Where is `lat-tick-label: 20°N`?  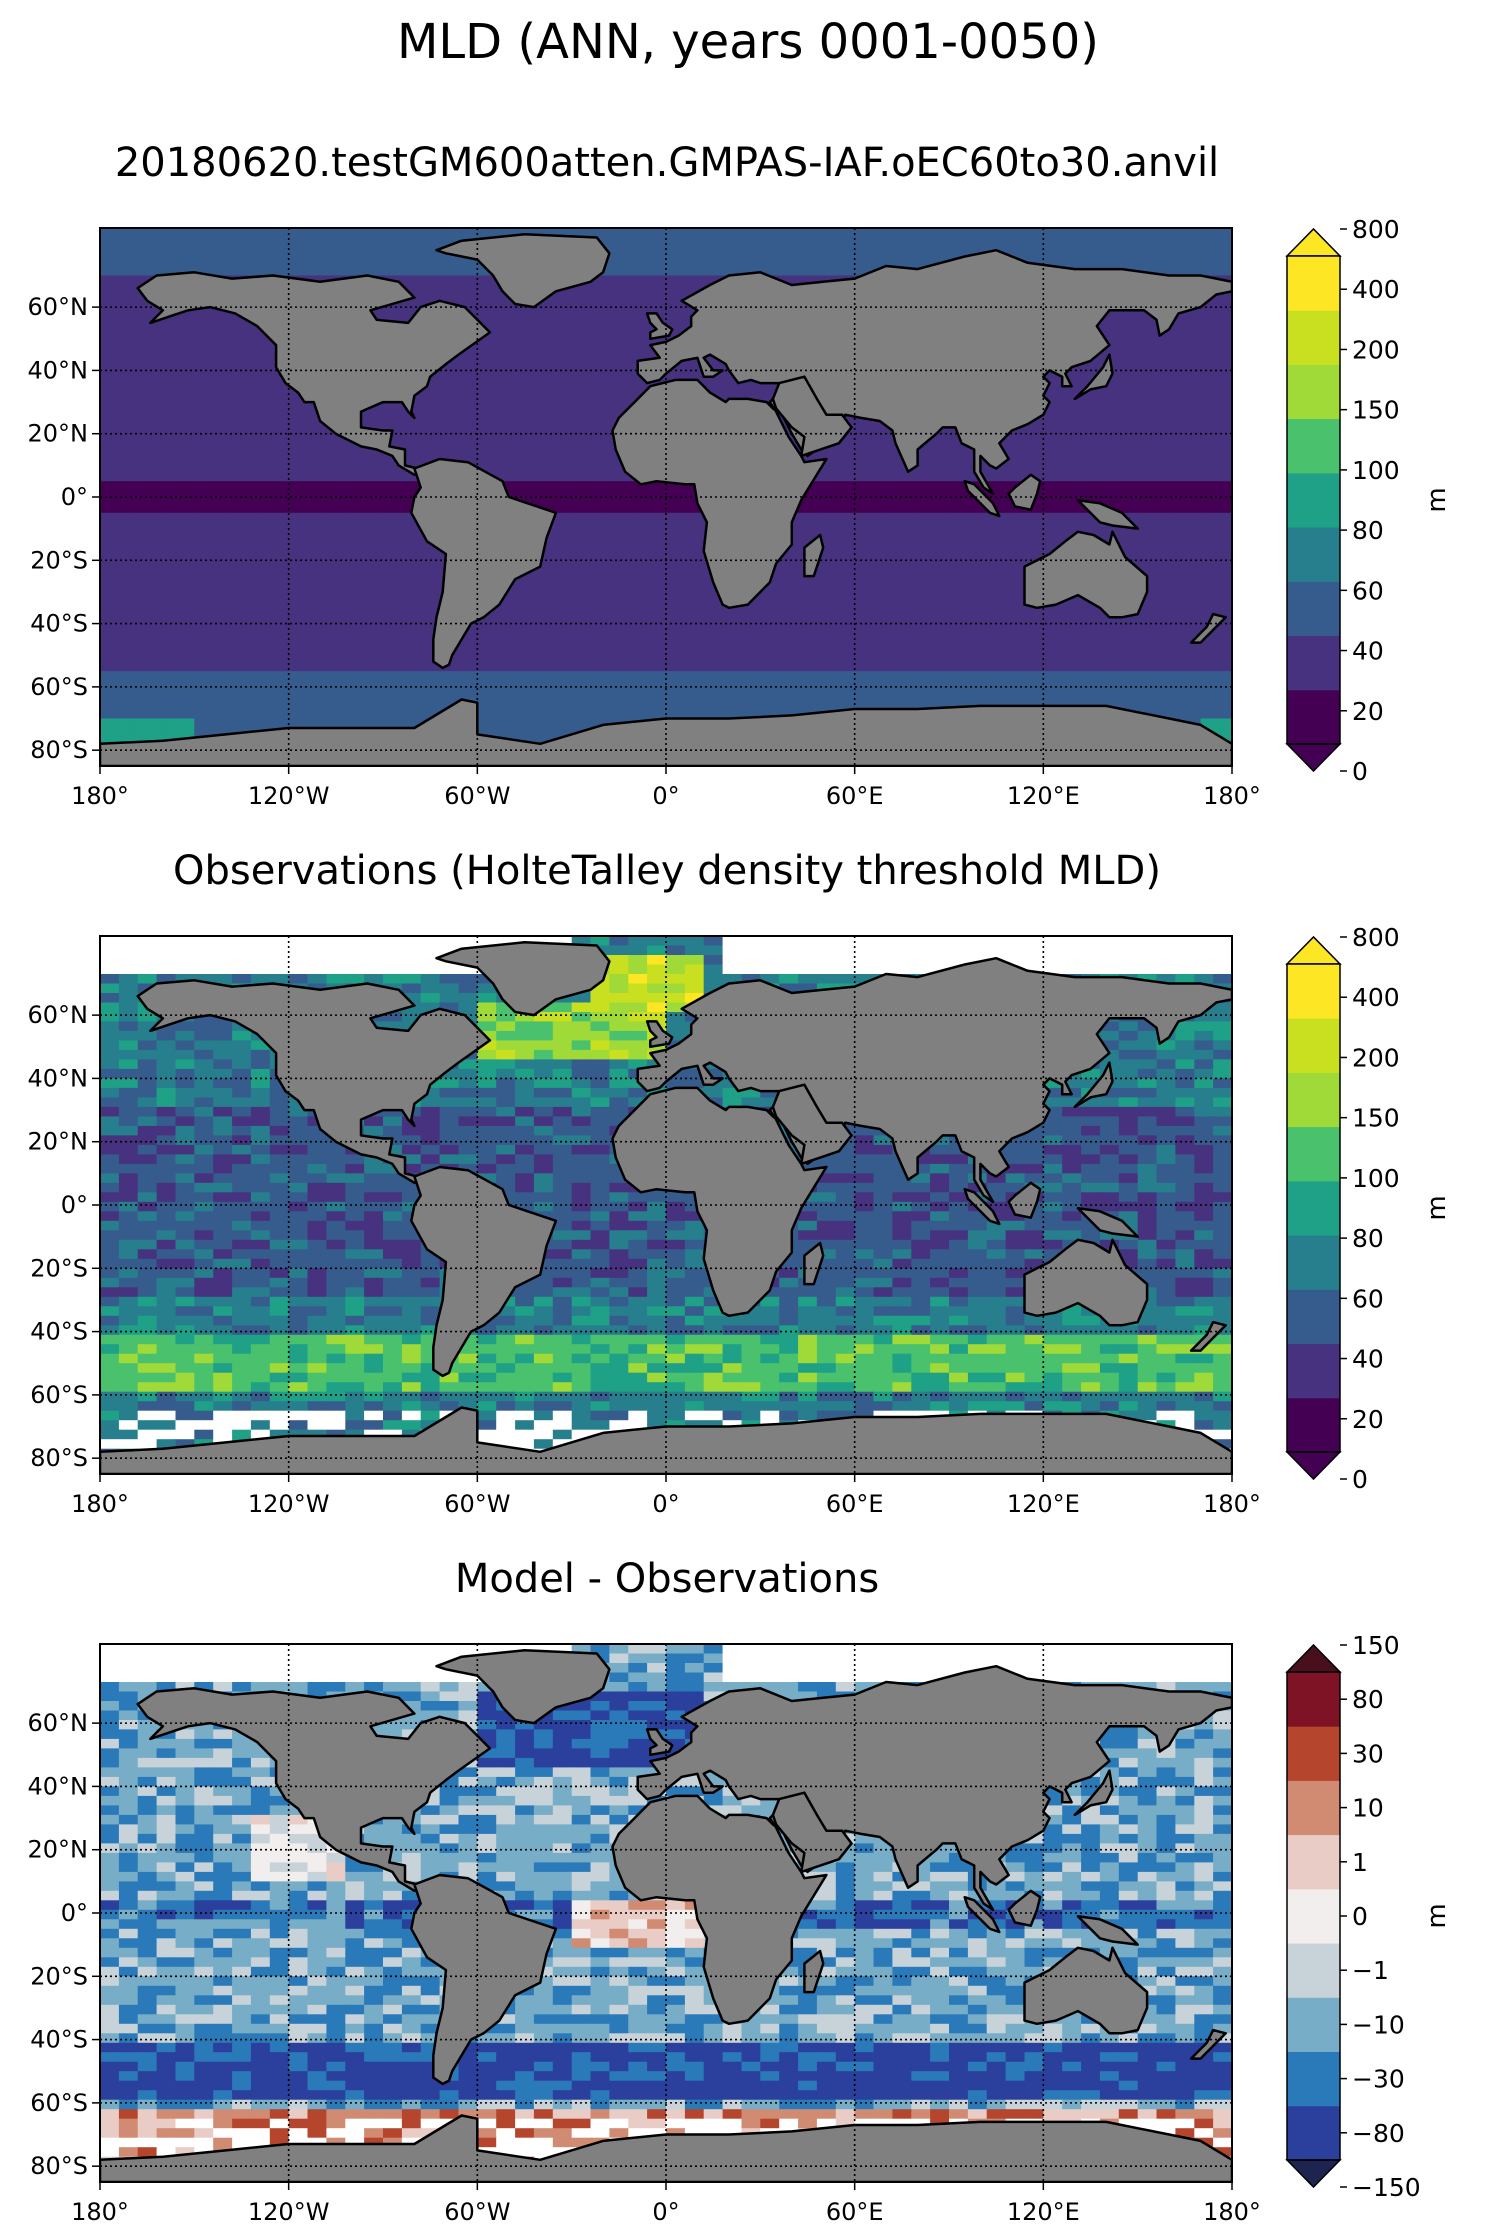
lat-tick-label: 20°N is located at coordinates (58, 1142).